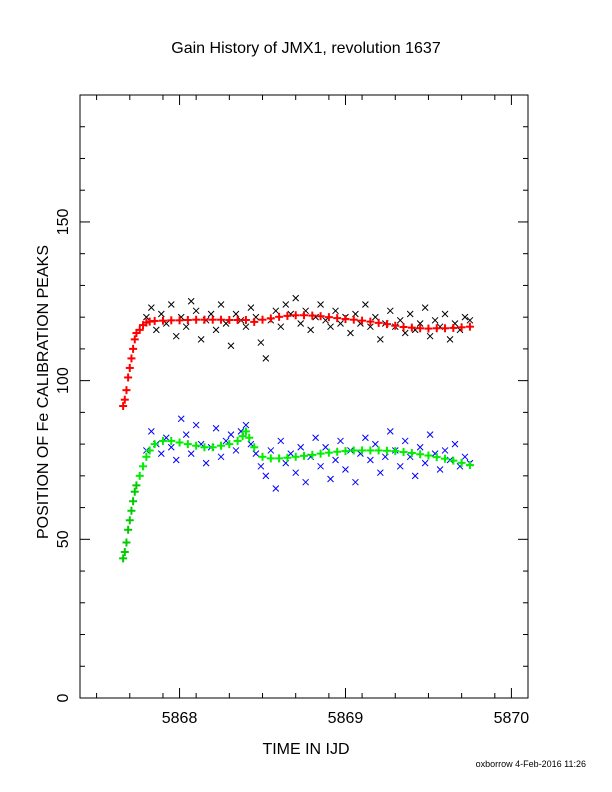  Describe the element at coordinates (63, 697) in the screenshot. I see `y-tick-label: 0` at that location.